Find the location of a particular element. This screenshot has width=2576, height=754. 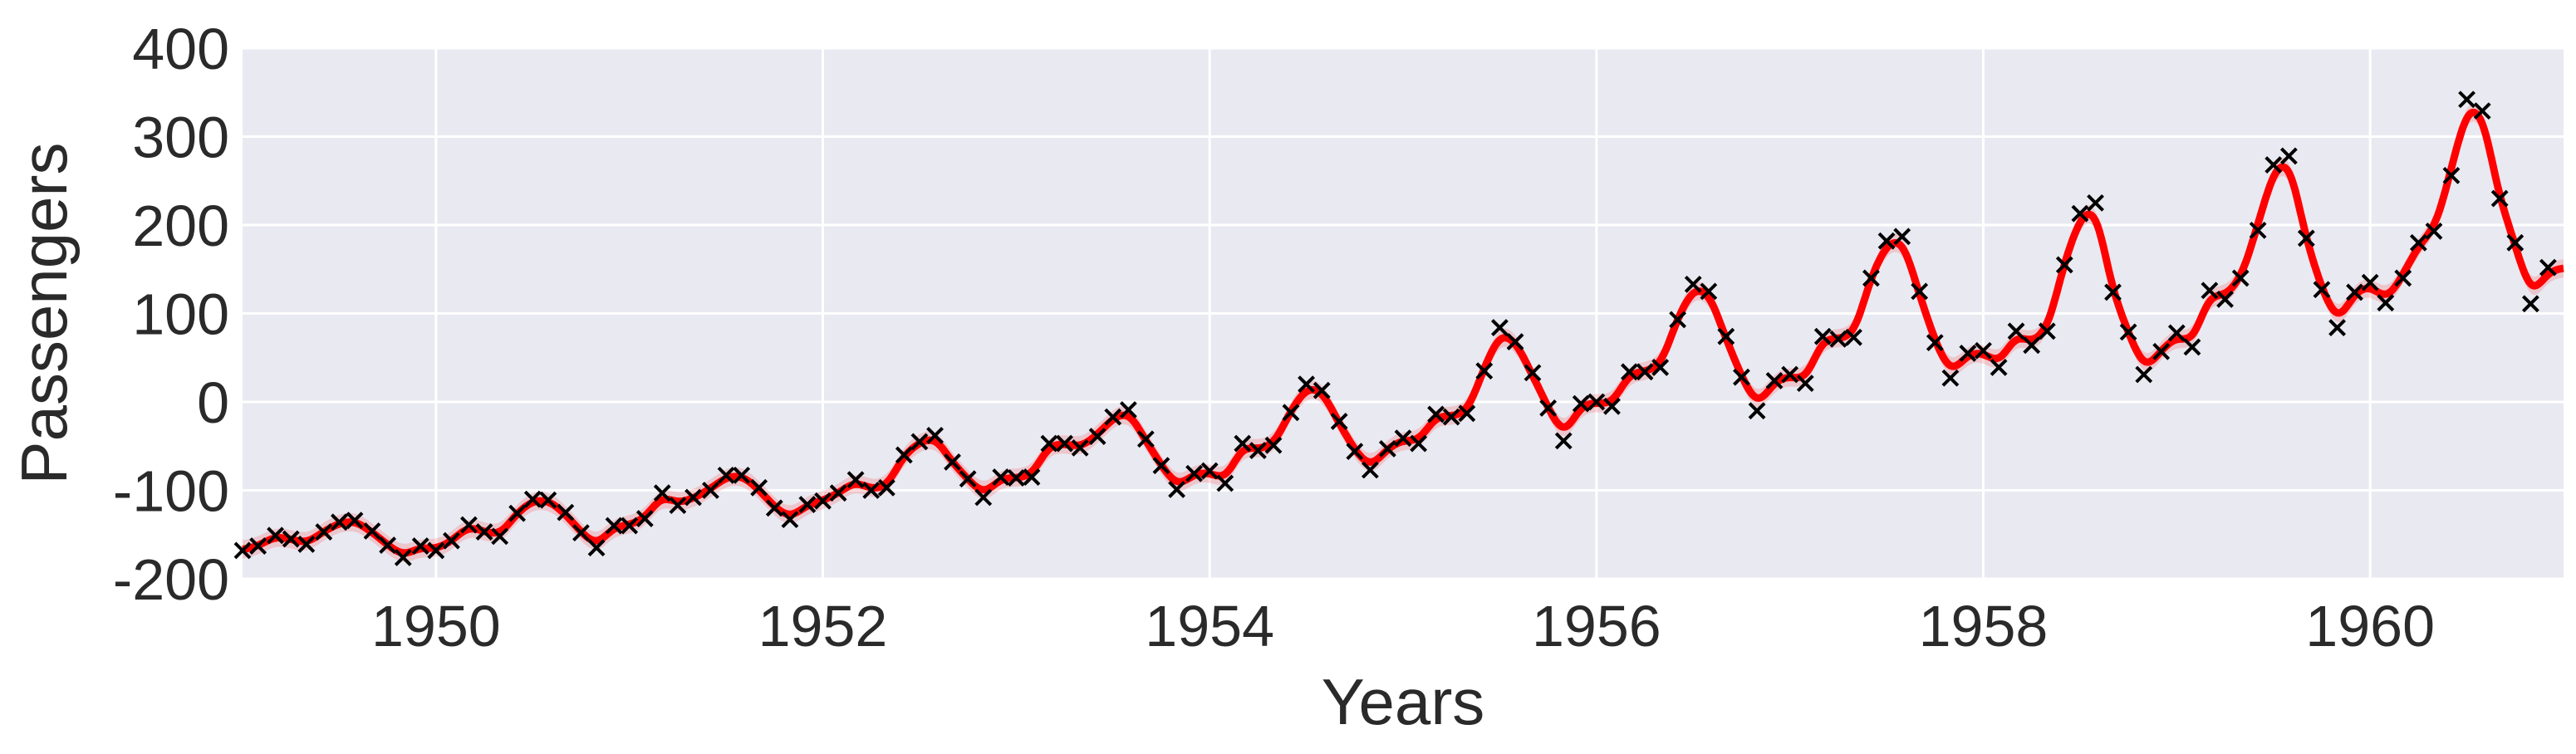

y-tick-label: 0 is located at coordinates (213, 402).